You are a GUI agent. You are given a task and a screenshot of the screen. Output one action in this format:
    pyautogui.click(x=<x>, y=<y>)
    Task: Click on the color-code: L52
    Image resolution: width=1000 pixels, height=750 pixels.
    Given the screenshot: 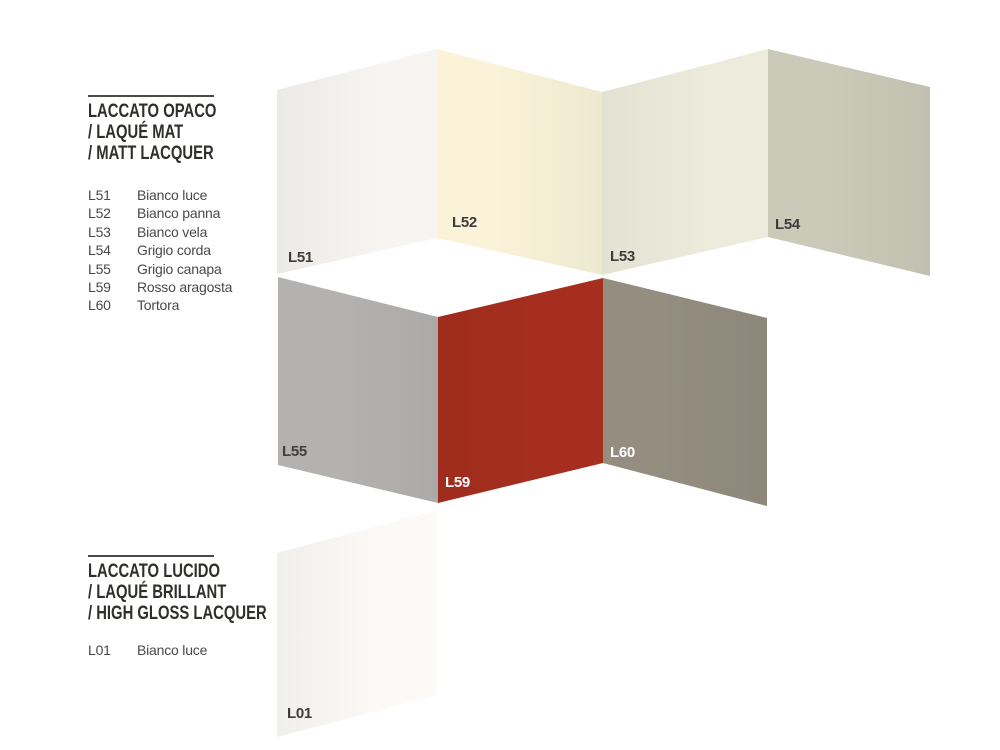 What is the action you would take?
    pyautogui.click(x=99, y=213)
    